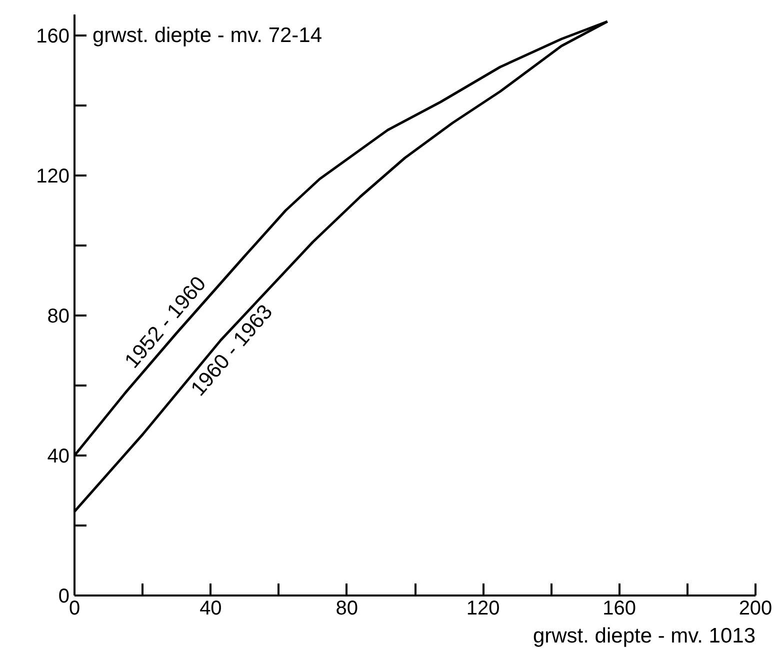  I want to click on y-axis-title: grwst. diepte - mv. 72-14, so click(207, 35).